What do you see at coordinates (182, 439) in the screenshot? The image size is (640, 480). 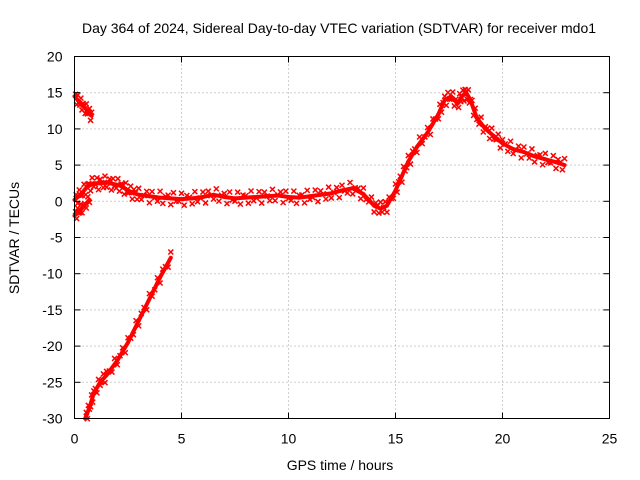 I see `x-tick-label: 5` at bounding box center [182, 439].